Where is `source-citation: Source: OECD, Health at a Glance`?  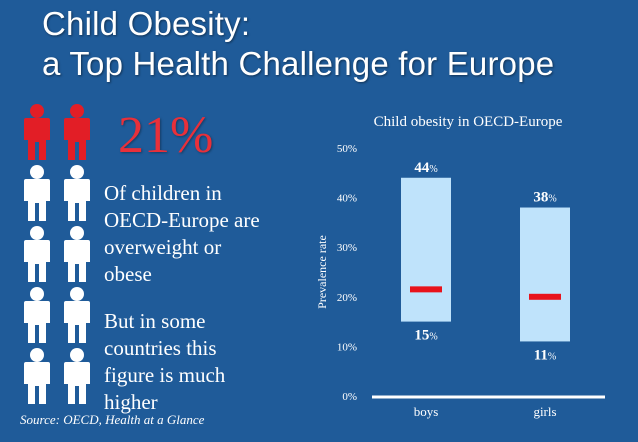
source-citation: Source: OECD, Health at a Glance is located at coordinates (112, 419).